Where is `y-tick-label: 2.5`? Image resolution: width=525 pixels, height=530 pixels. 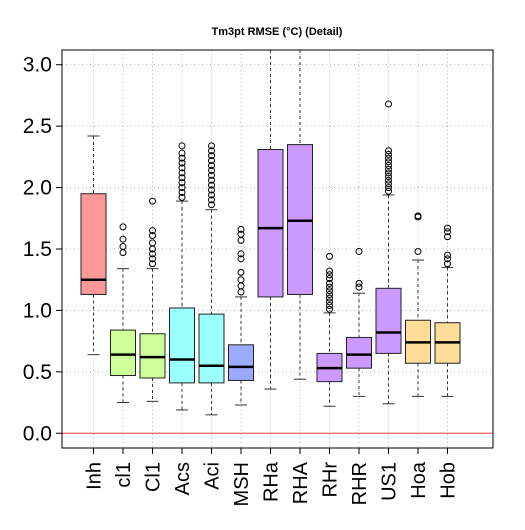 y-tick-label: 2.5 is located at coordinates (37, 126).